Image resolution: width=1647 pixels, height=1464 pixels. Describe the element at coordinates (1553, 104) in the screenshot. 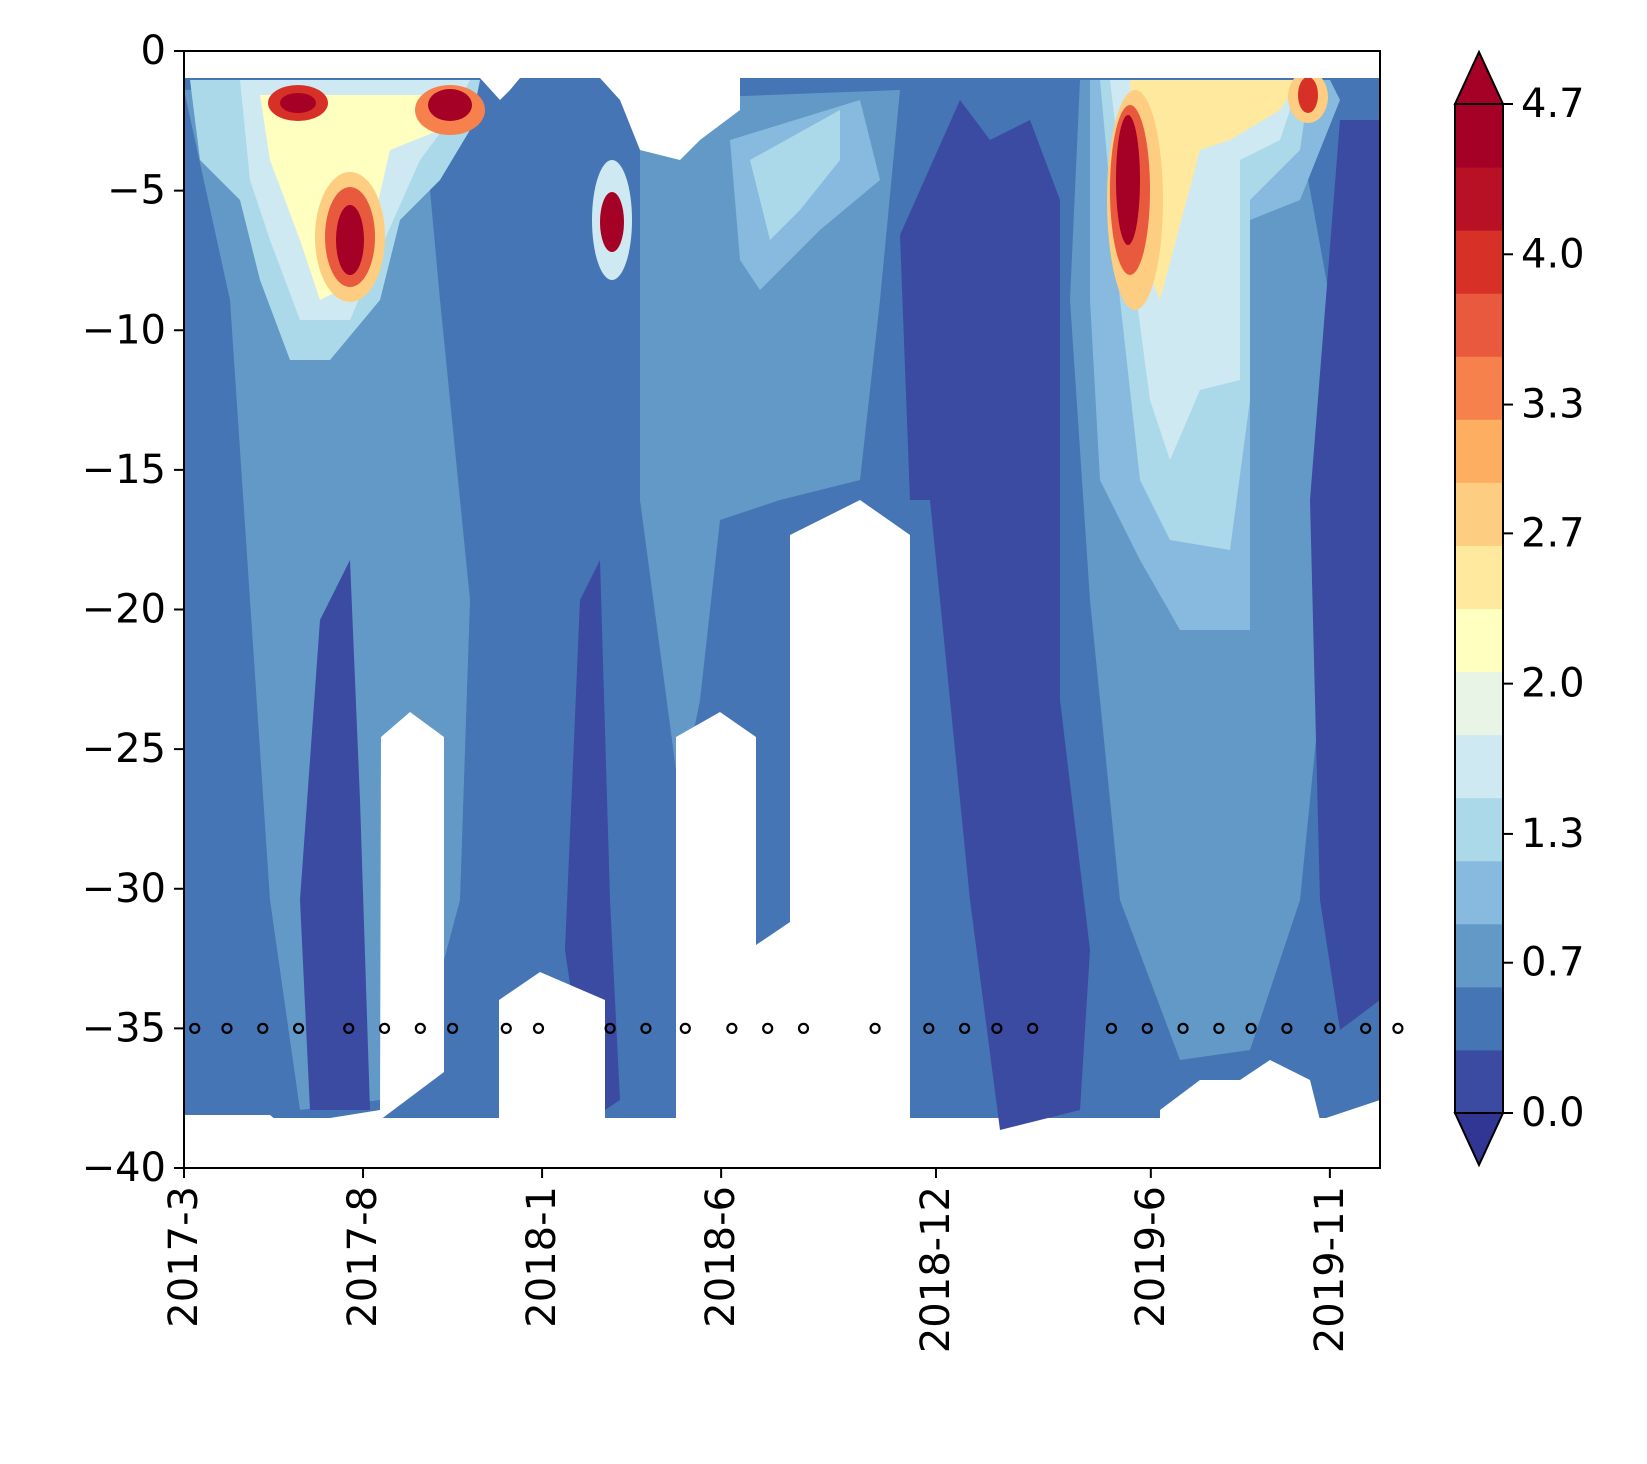

I see `colorbar-tick-label: 4.7` at that location.